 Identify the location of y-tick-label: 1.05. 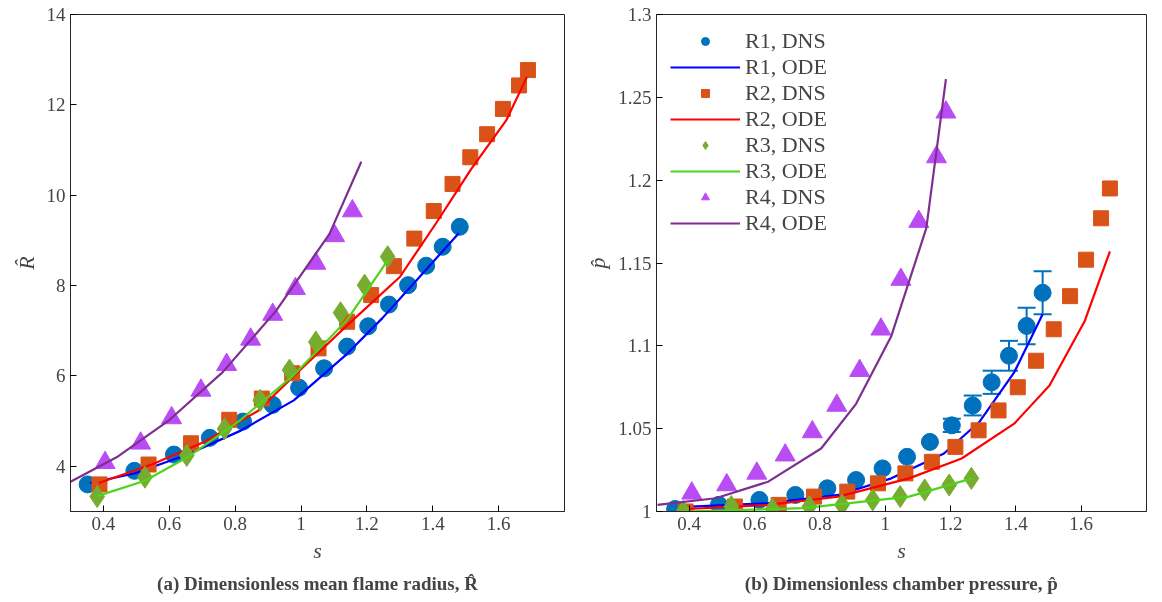
(635, 429).